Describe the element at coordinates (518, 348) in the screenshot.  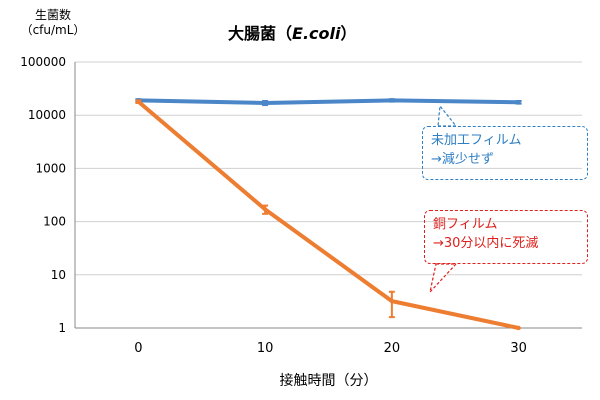
I see `x-tick-label: 30` at that location.